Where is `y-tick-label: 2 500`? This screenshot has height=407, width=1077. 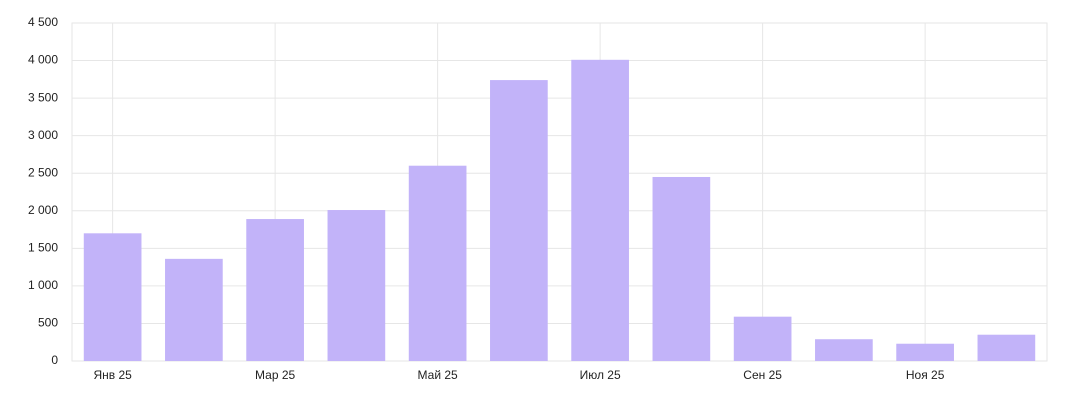
y-tick-label: 2 500 is located at coordinates (43, 172).